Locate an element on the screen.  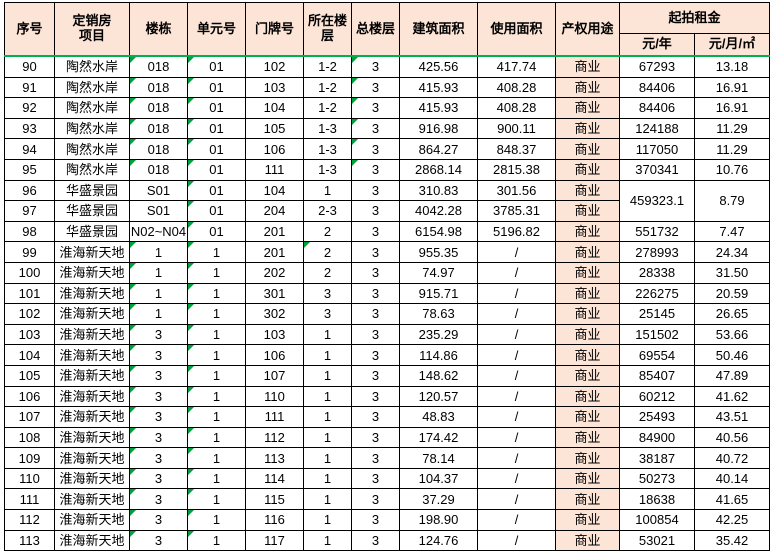
cell-rent-year: 18638 is located at coordinates (657, 499).